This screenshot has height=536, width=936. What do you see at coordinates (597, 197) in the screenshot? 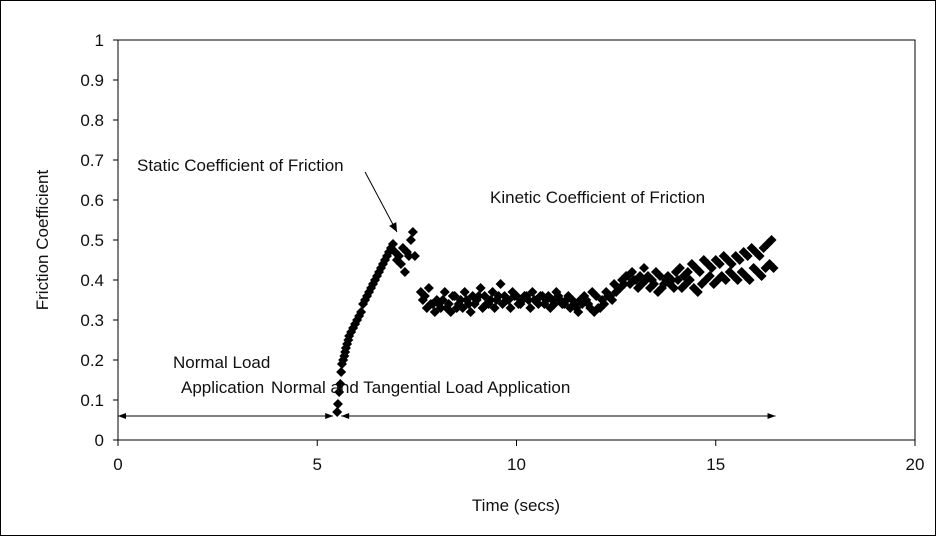
I see `kinetic-friction-label: Kinetic Coefficient of Friction` at bounding box center [597, 197].